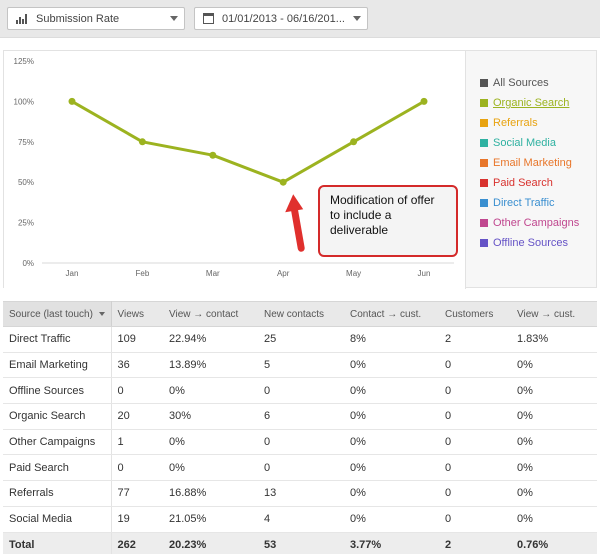 This screenshot has height=554, width=600. Describe the element at coordinates (248, 142) in the screenshot. I see `series-line` at that location.